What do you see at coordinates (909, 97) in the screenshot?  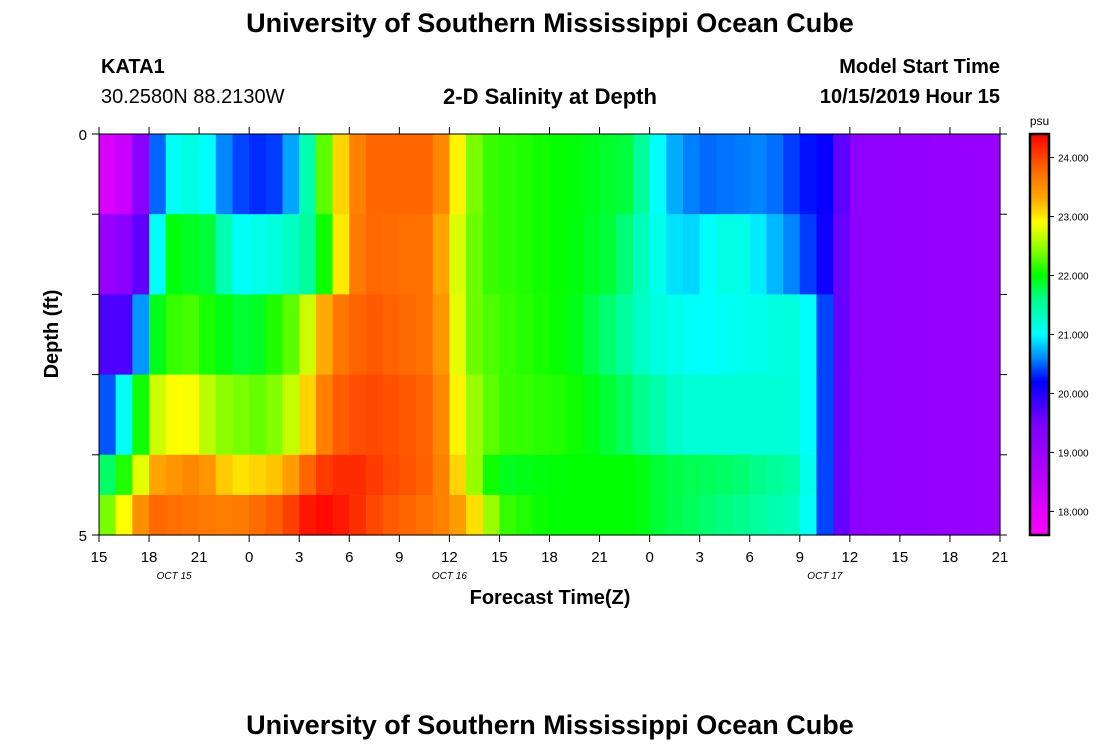 I see `model-start-value: 10/15/2019 Hour 15` at bounding box center [909, 97].